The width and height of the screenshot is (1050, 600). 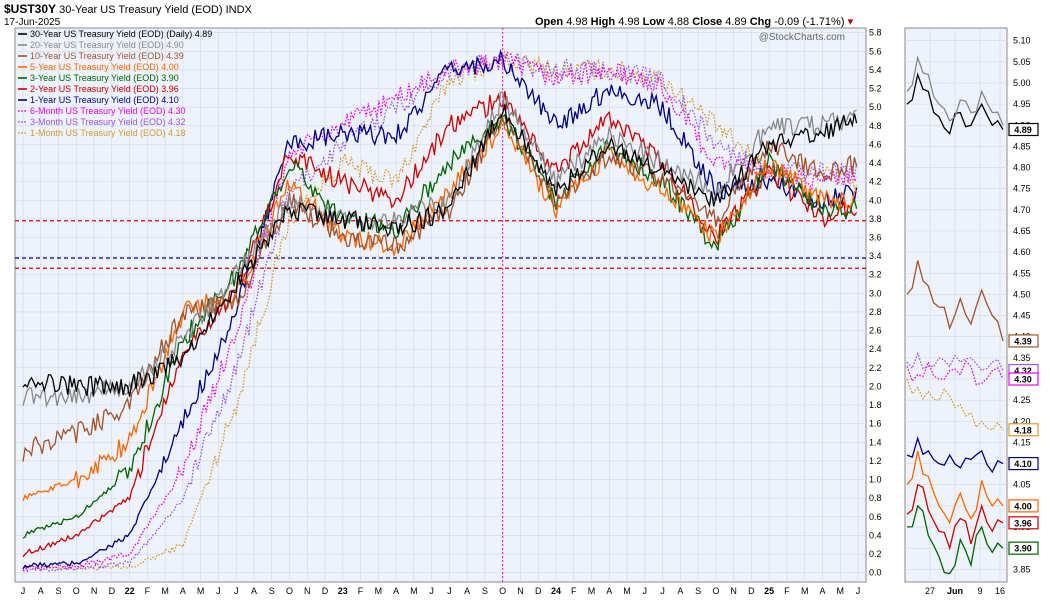 What do you see at coordinates (955, 103) in the screenshot?
I see `side-series-30y` at bounding box center [955, 103].